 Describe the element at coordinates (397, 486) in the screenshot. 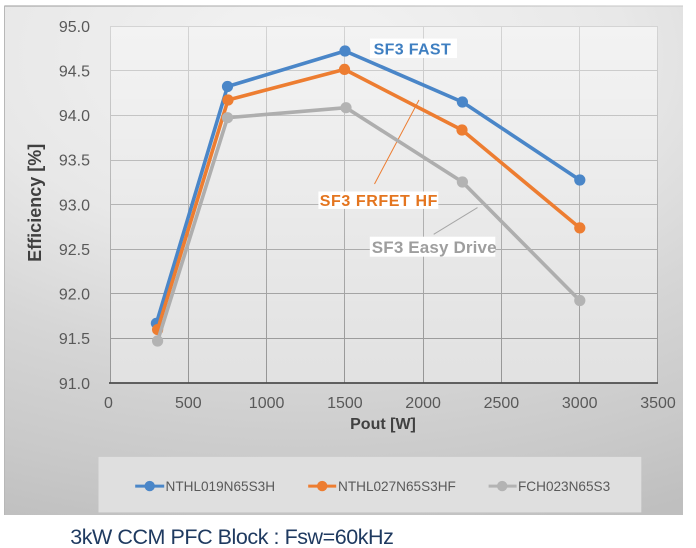

I see `svg-text: NTHL027N65S3HF` at that location.